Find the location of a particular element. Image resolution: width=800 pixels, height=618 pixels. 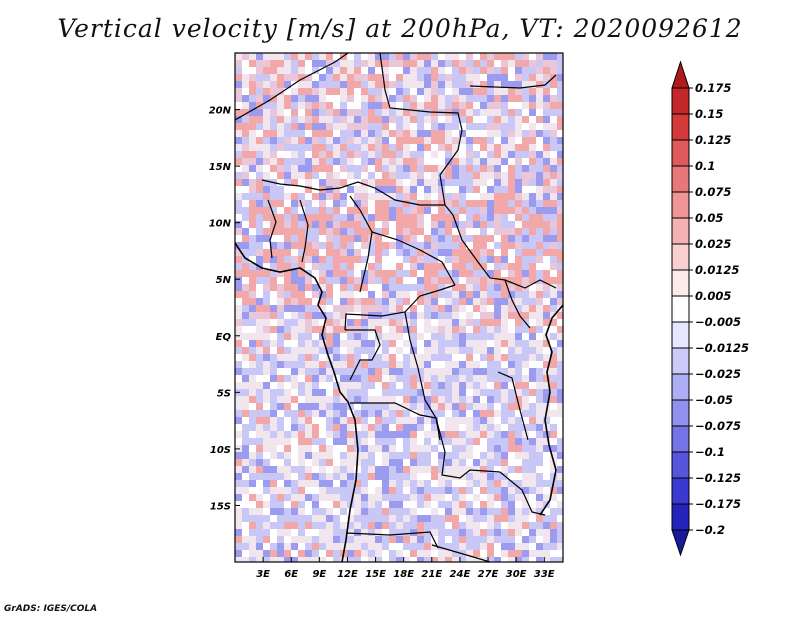

coastline is located at coordinates (297, 402).